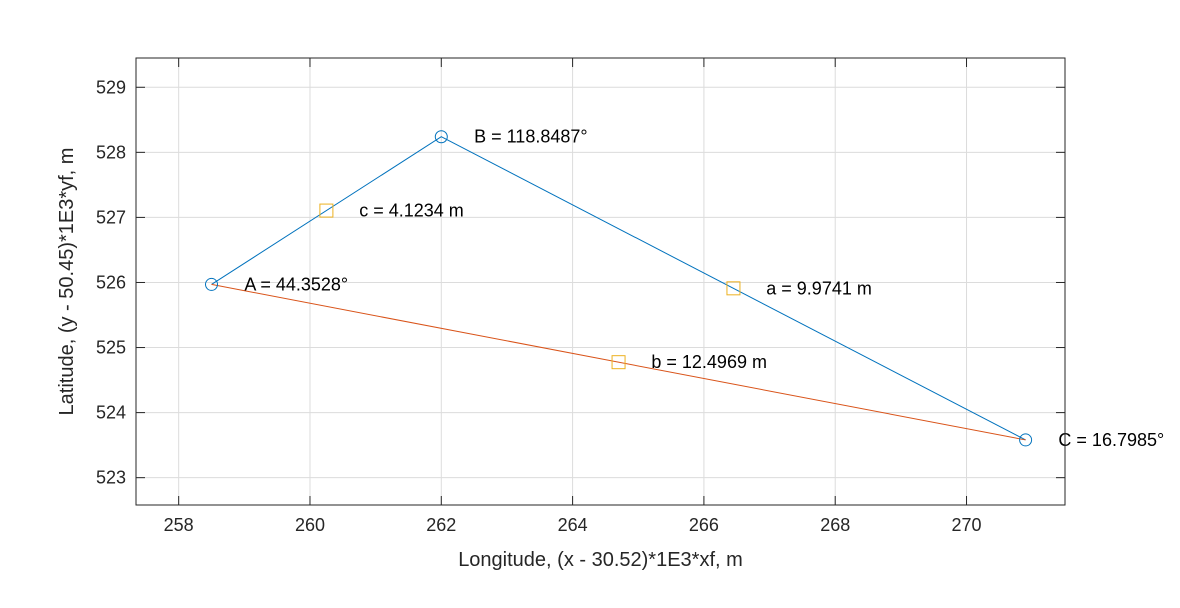 This screenshot has height=608, width=1180. I want to click on annotation-label: A = 44.3528°, so click(296, 284).